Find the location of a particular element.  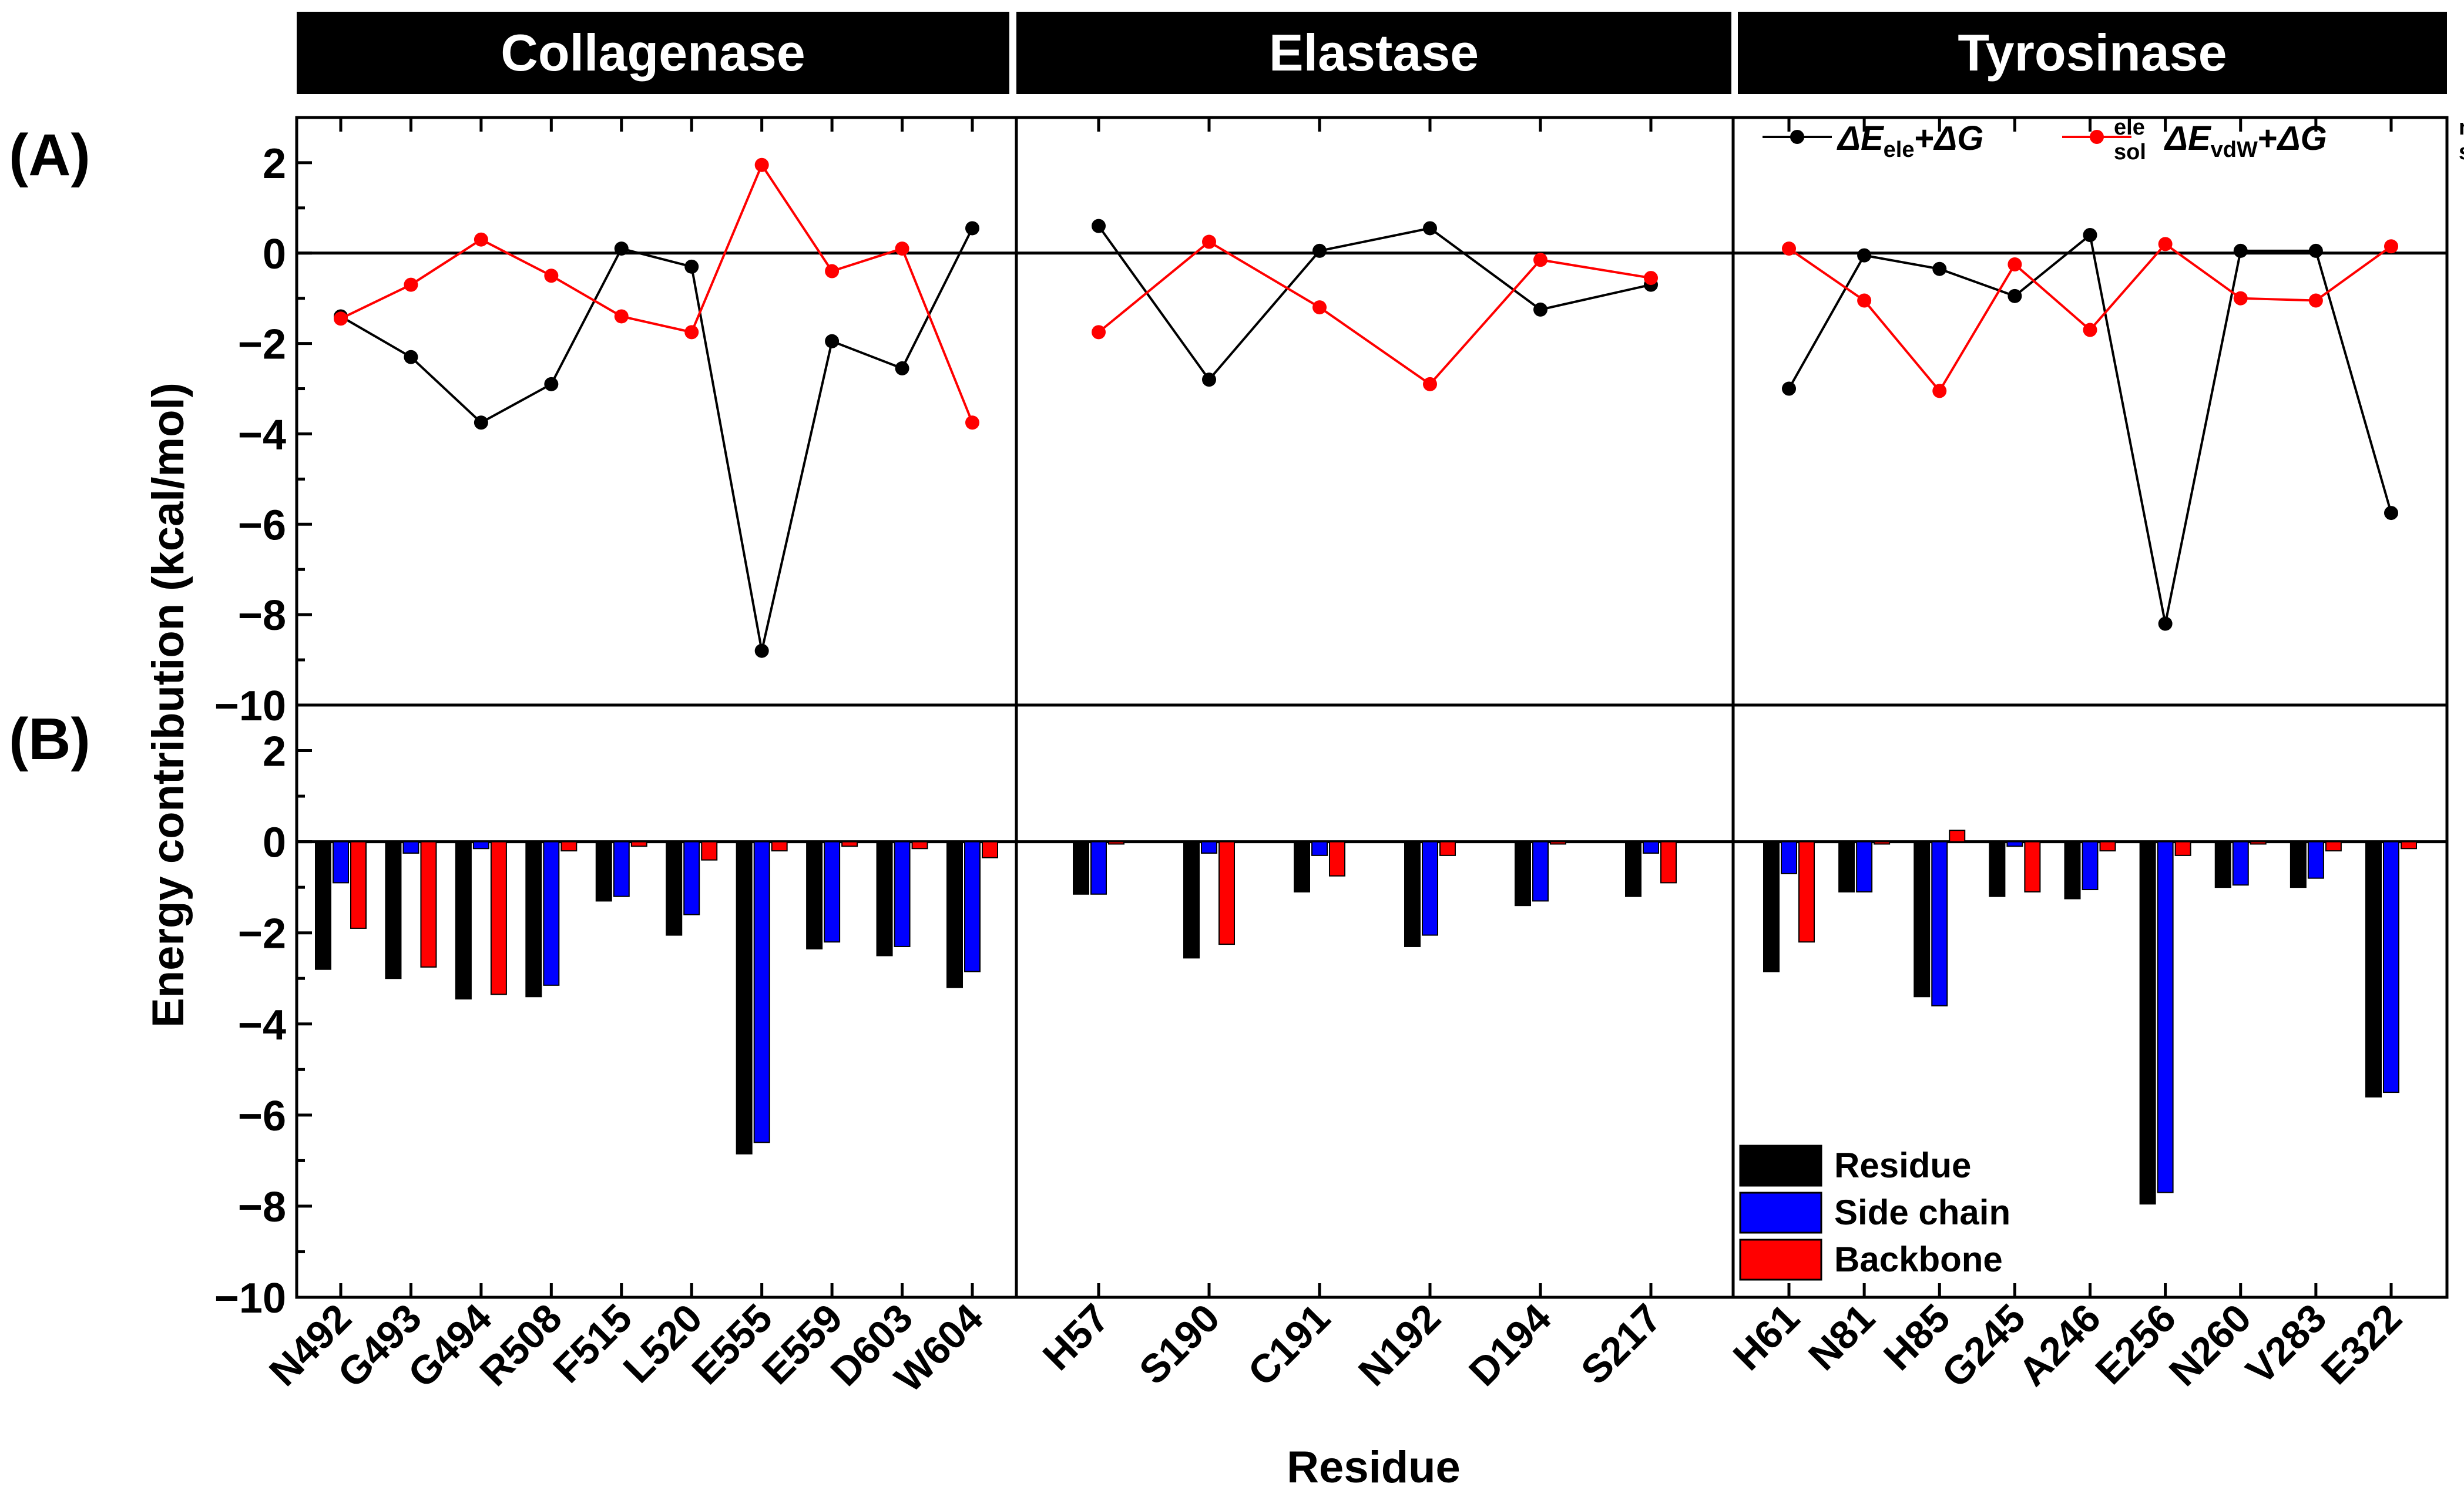

y-axis-label: Energy contribution (kcal/mol) is located at coordinates (168, 705).